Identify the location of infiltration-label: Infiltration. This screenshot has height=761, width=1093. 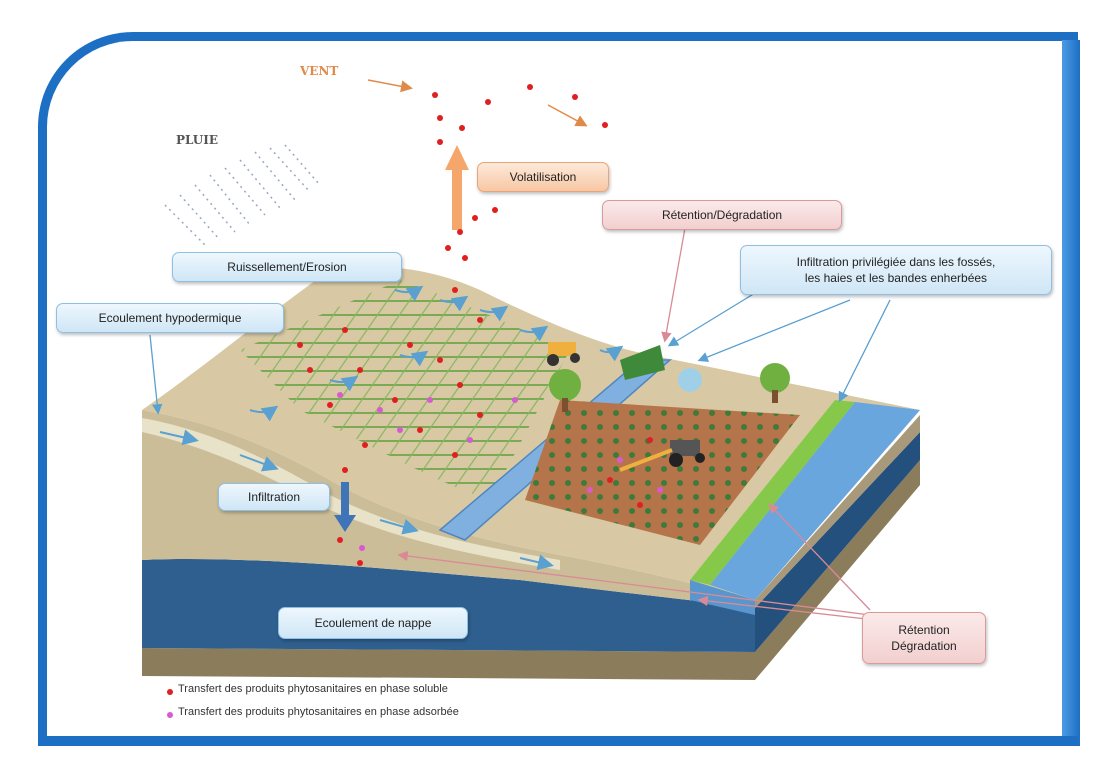
(274, 497).